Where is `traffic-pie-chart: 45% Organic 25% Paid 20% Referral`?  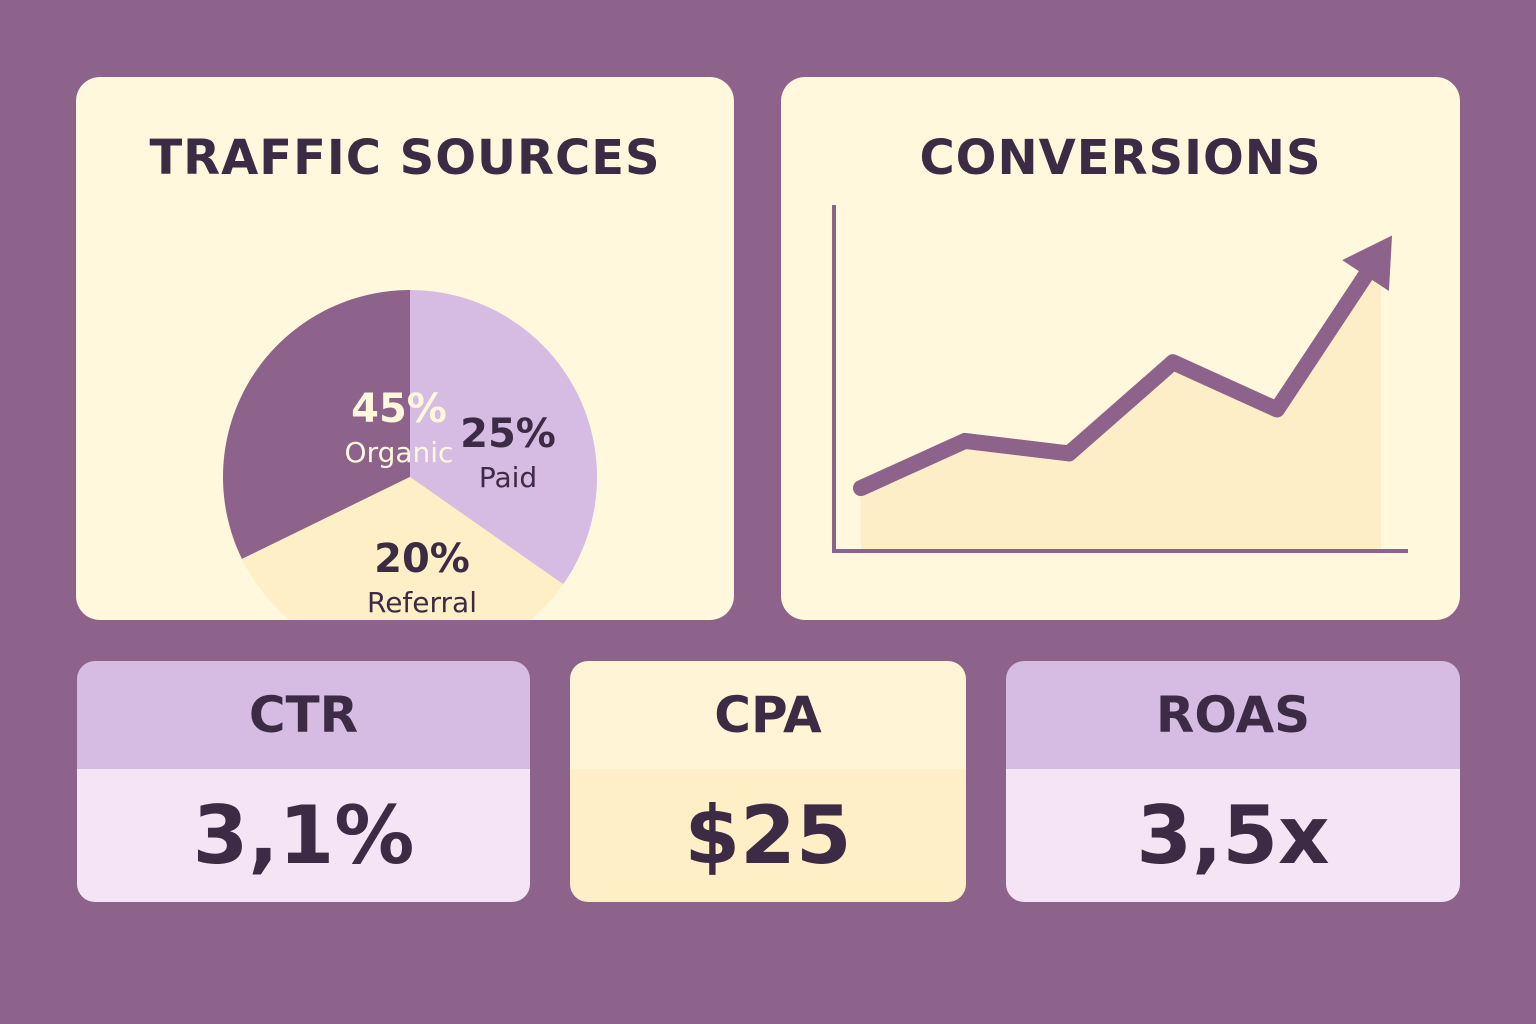 traffic-pie-chart: 45% Organic 25% Paid 20% Referral is located at coordinates (410, 455).